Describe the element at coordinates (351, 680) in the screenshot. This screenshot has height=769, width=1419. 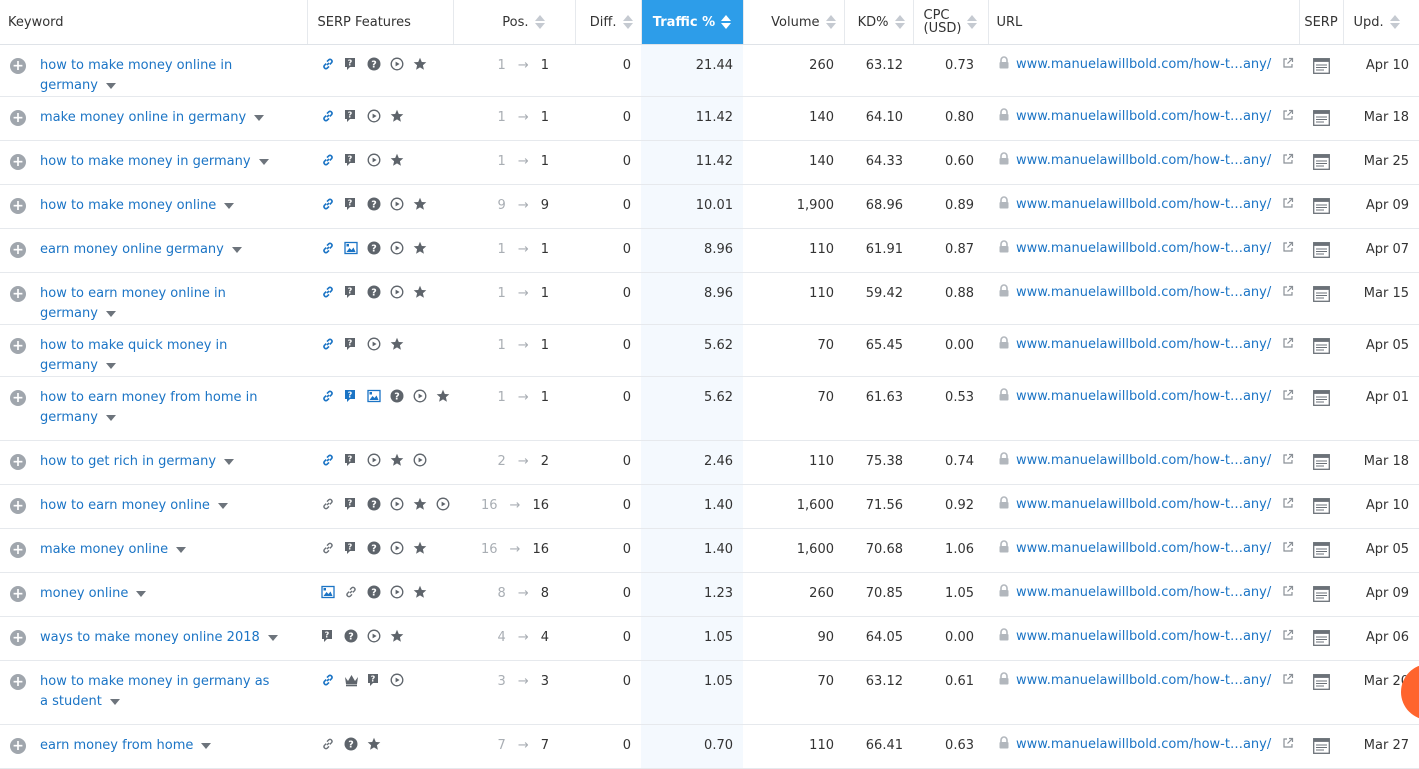
I see `crown-icon` at that location.